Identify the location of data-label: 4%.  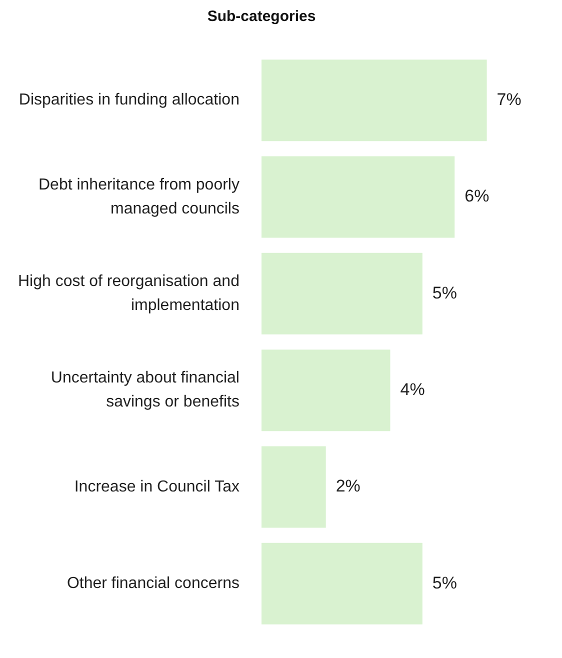
(412, 390).